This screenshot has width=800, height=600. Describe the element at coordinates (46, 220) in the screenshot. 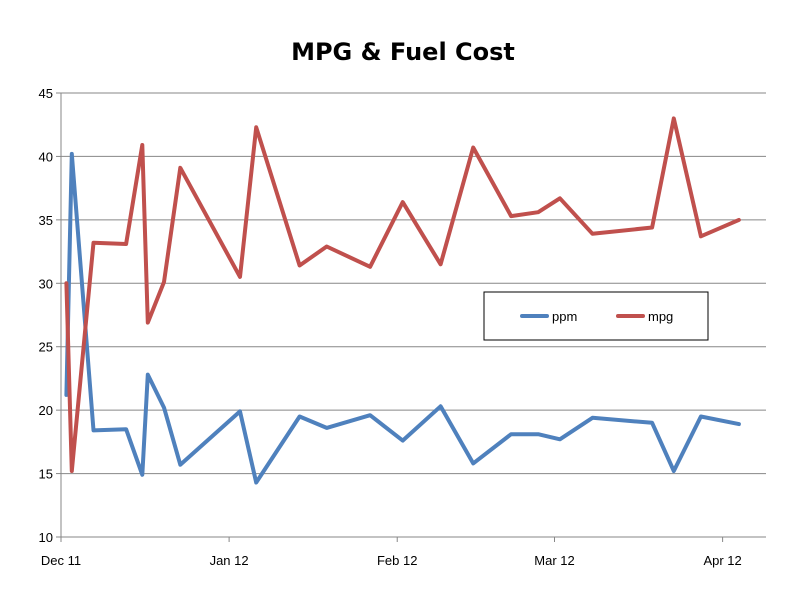

I see `y-tick-label: 35` at that location.